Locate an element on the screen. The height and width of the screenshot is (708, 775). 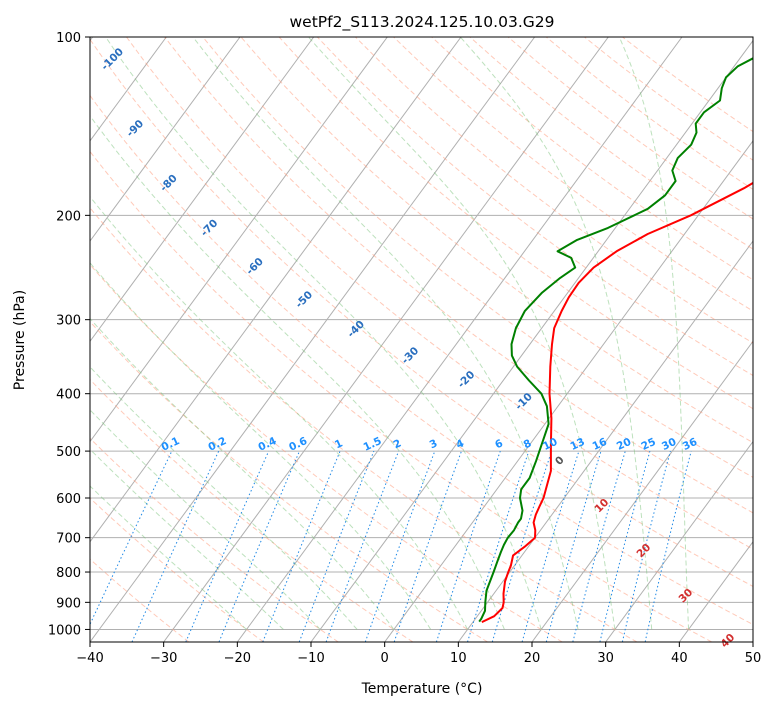
chart-title: wetPf2_S113.2024.125.10.03.G29 is located at coordinates (422, 22).